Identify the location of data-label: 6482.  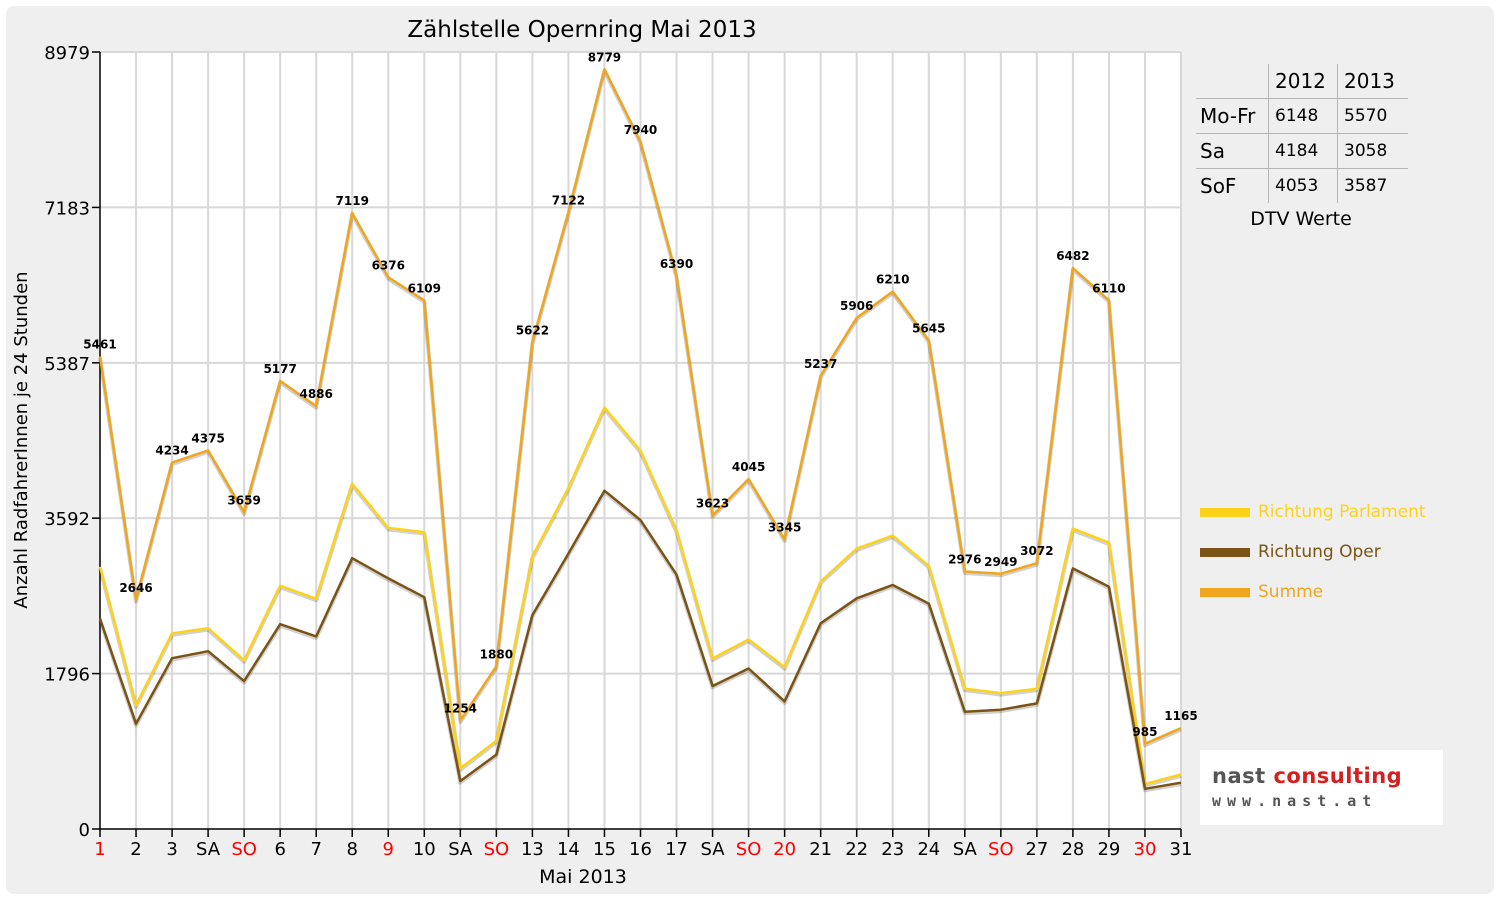
(1072, 256).